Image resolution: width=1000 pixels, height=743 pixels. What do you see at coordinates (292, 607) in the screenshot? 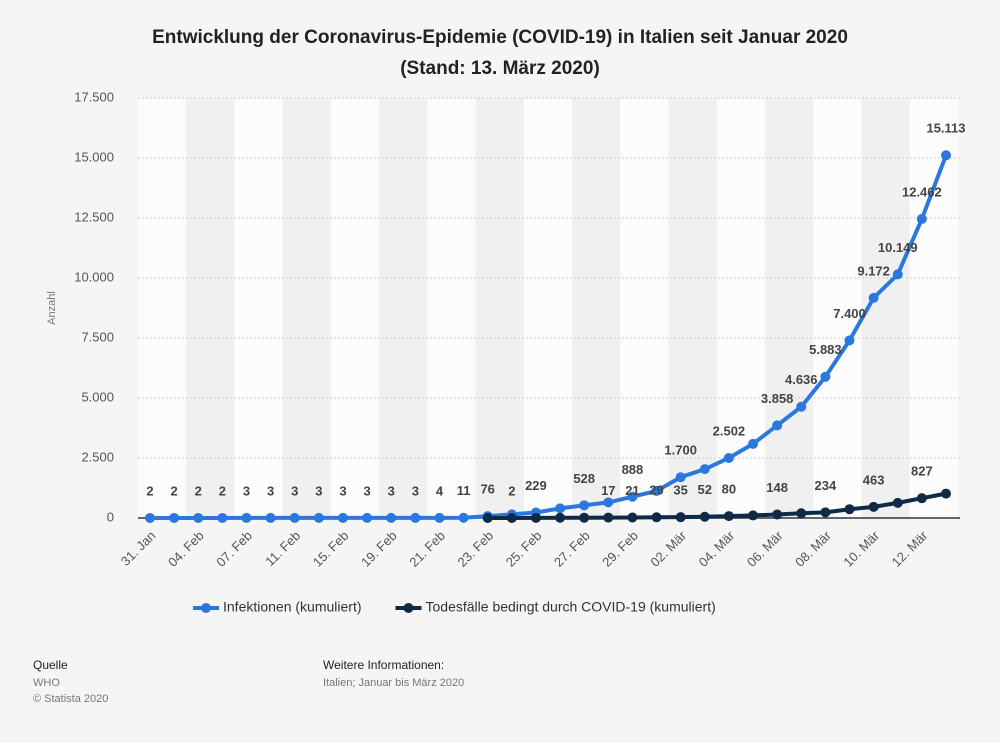
I see `legend-label: Infektionen (kumuliert)` at bounding box center [292, 607].